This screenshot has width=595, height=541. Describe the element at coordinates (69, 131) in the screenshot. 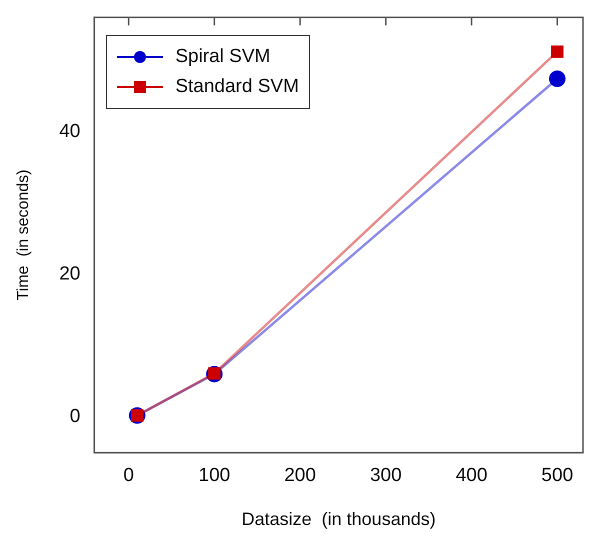

I see `y-tick-label: 40` at that location.